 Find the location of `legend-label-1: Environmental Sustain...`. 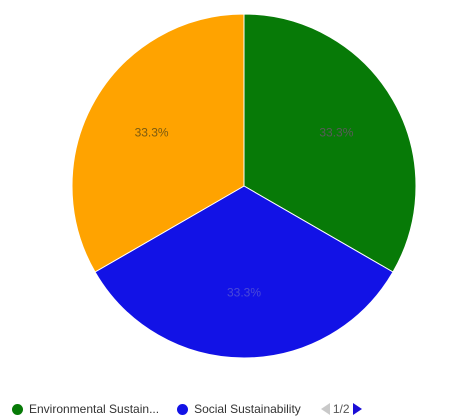

legend-label-1: Environmental Sustain... is located at coordinates (94, 409).